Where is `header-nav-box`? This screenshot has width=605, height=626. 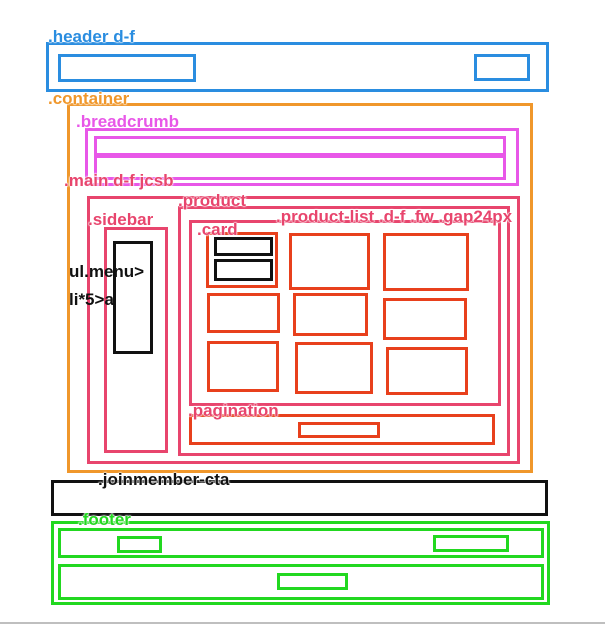 header-nav-box is located at coordinates (502, 67).